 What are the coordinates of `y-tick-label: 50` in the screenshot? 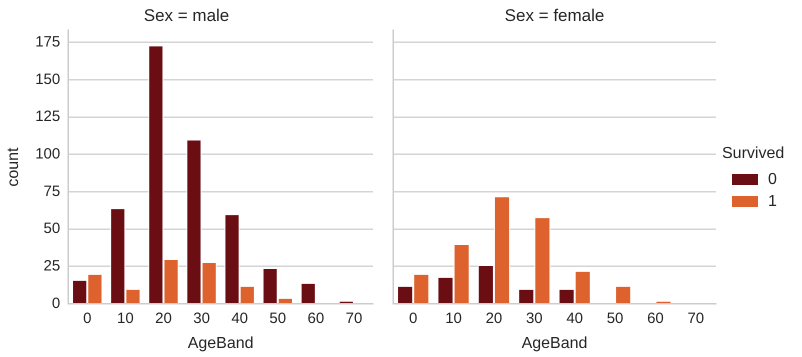 It's located at (52, 229).